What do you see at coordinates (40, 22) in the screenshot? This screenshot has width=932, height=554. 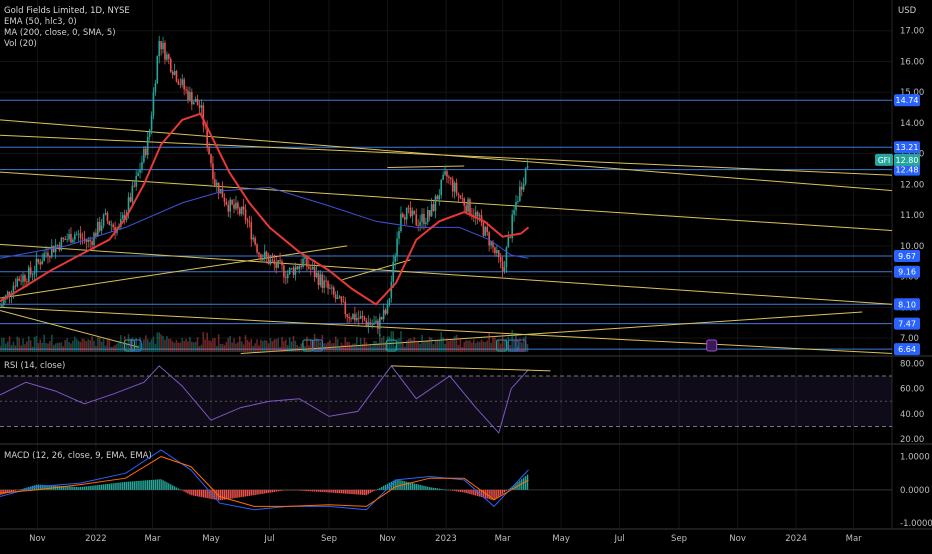 I see `ema-legend: EMA (50, hlc3, 0)` at bounding box center [40, 22].